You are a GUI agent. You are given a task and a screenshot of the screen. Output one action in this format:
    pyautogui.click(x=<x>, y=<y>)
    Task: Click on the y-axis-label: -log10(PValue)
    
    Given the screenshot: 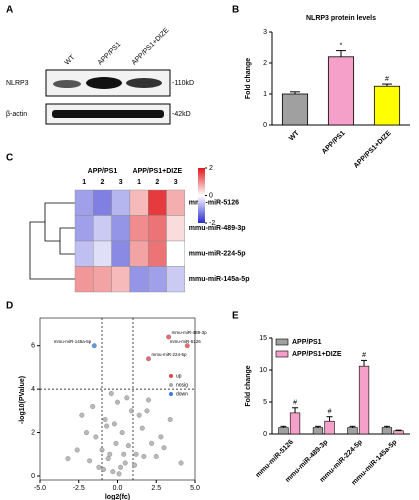 What is the action you would take?
    pyautogui.click(x=22, y=400)
    